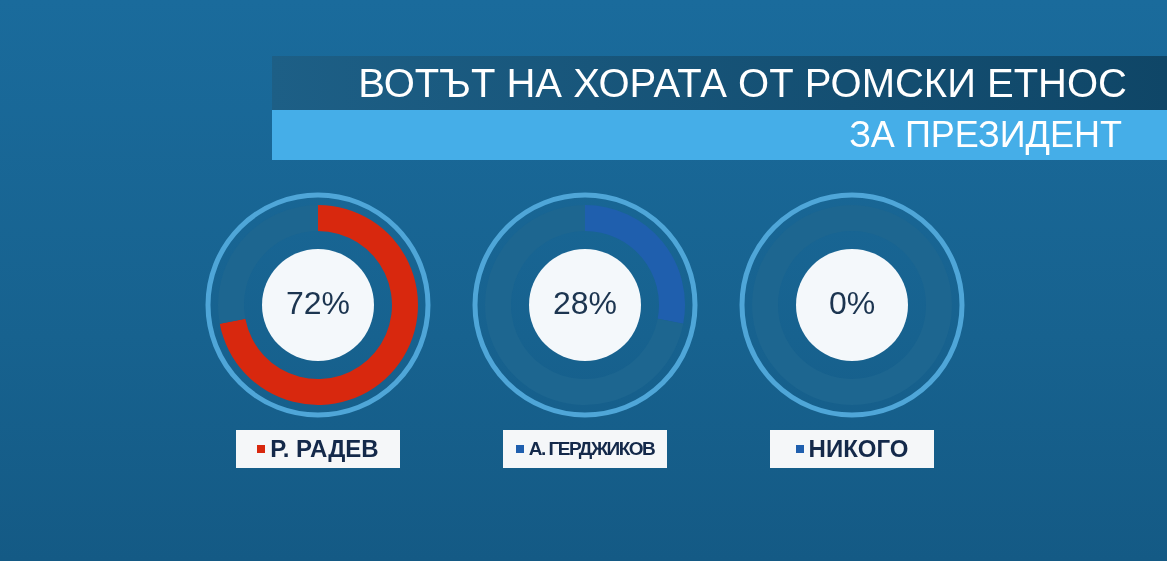 The width and height of the screenshot is (1167, 561). Describe the element at coordinates (852, 302) in the screenshot. I see `text: 0%` at that location.